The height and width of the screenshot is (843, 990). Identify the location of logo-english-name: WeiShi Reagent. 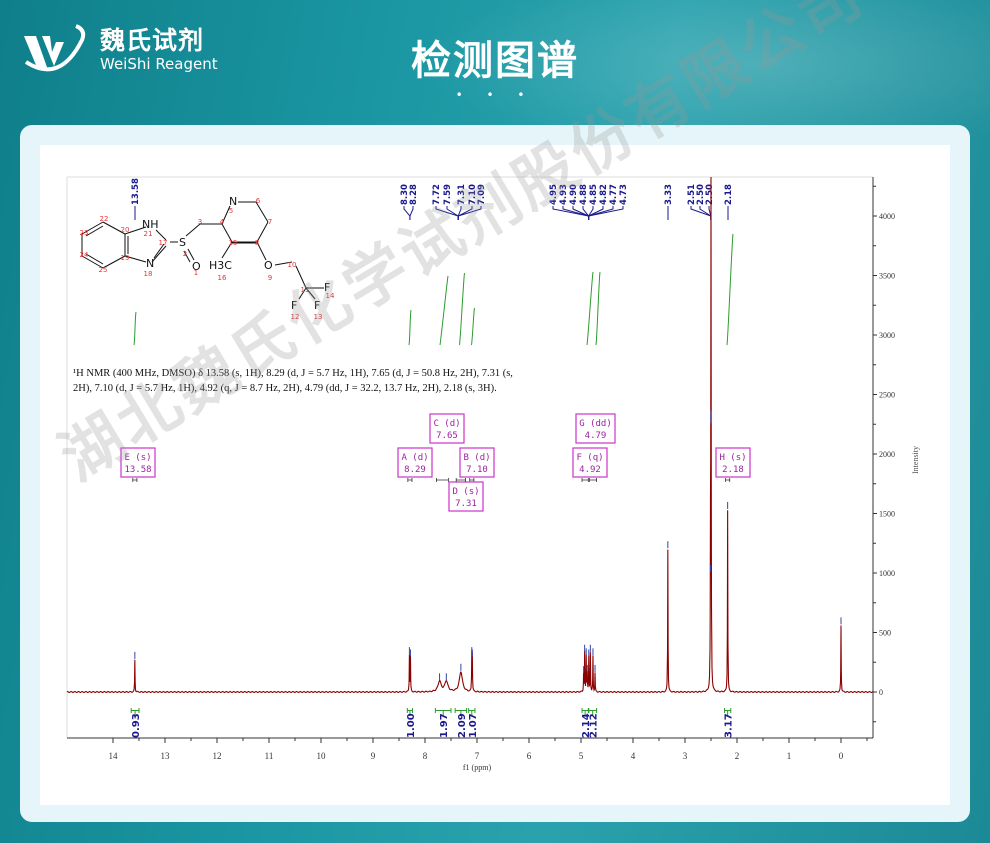
(159, 64).